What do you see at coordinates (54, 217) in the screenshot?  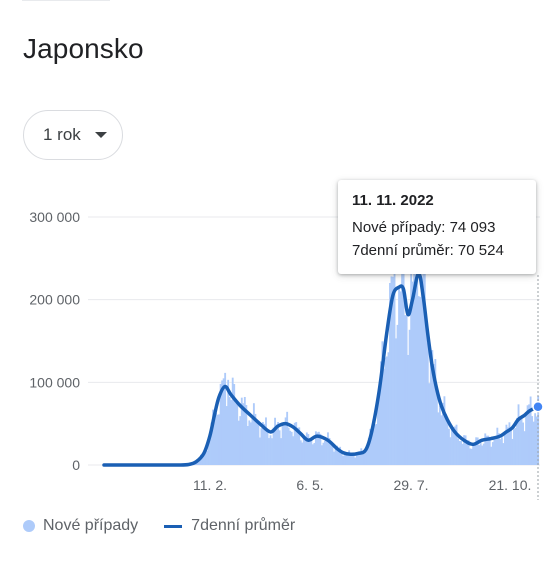 I see `y-tick-label: 300 000` at bounding box center [54, 217].